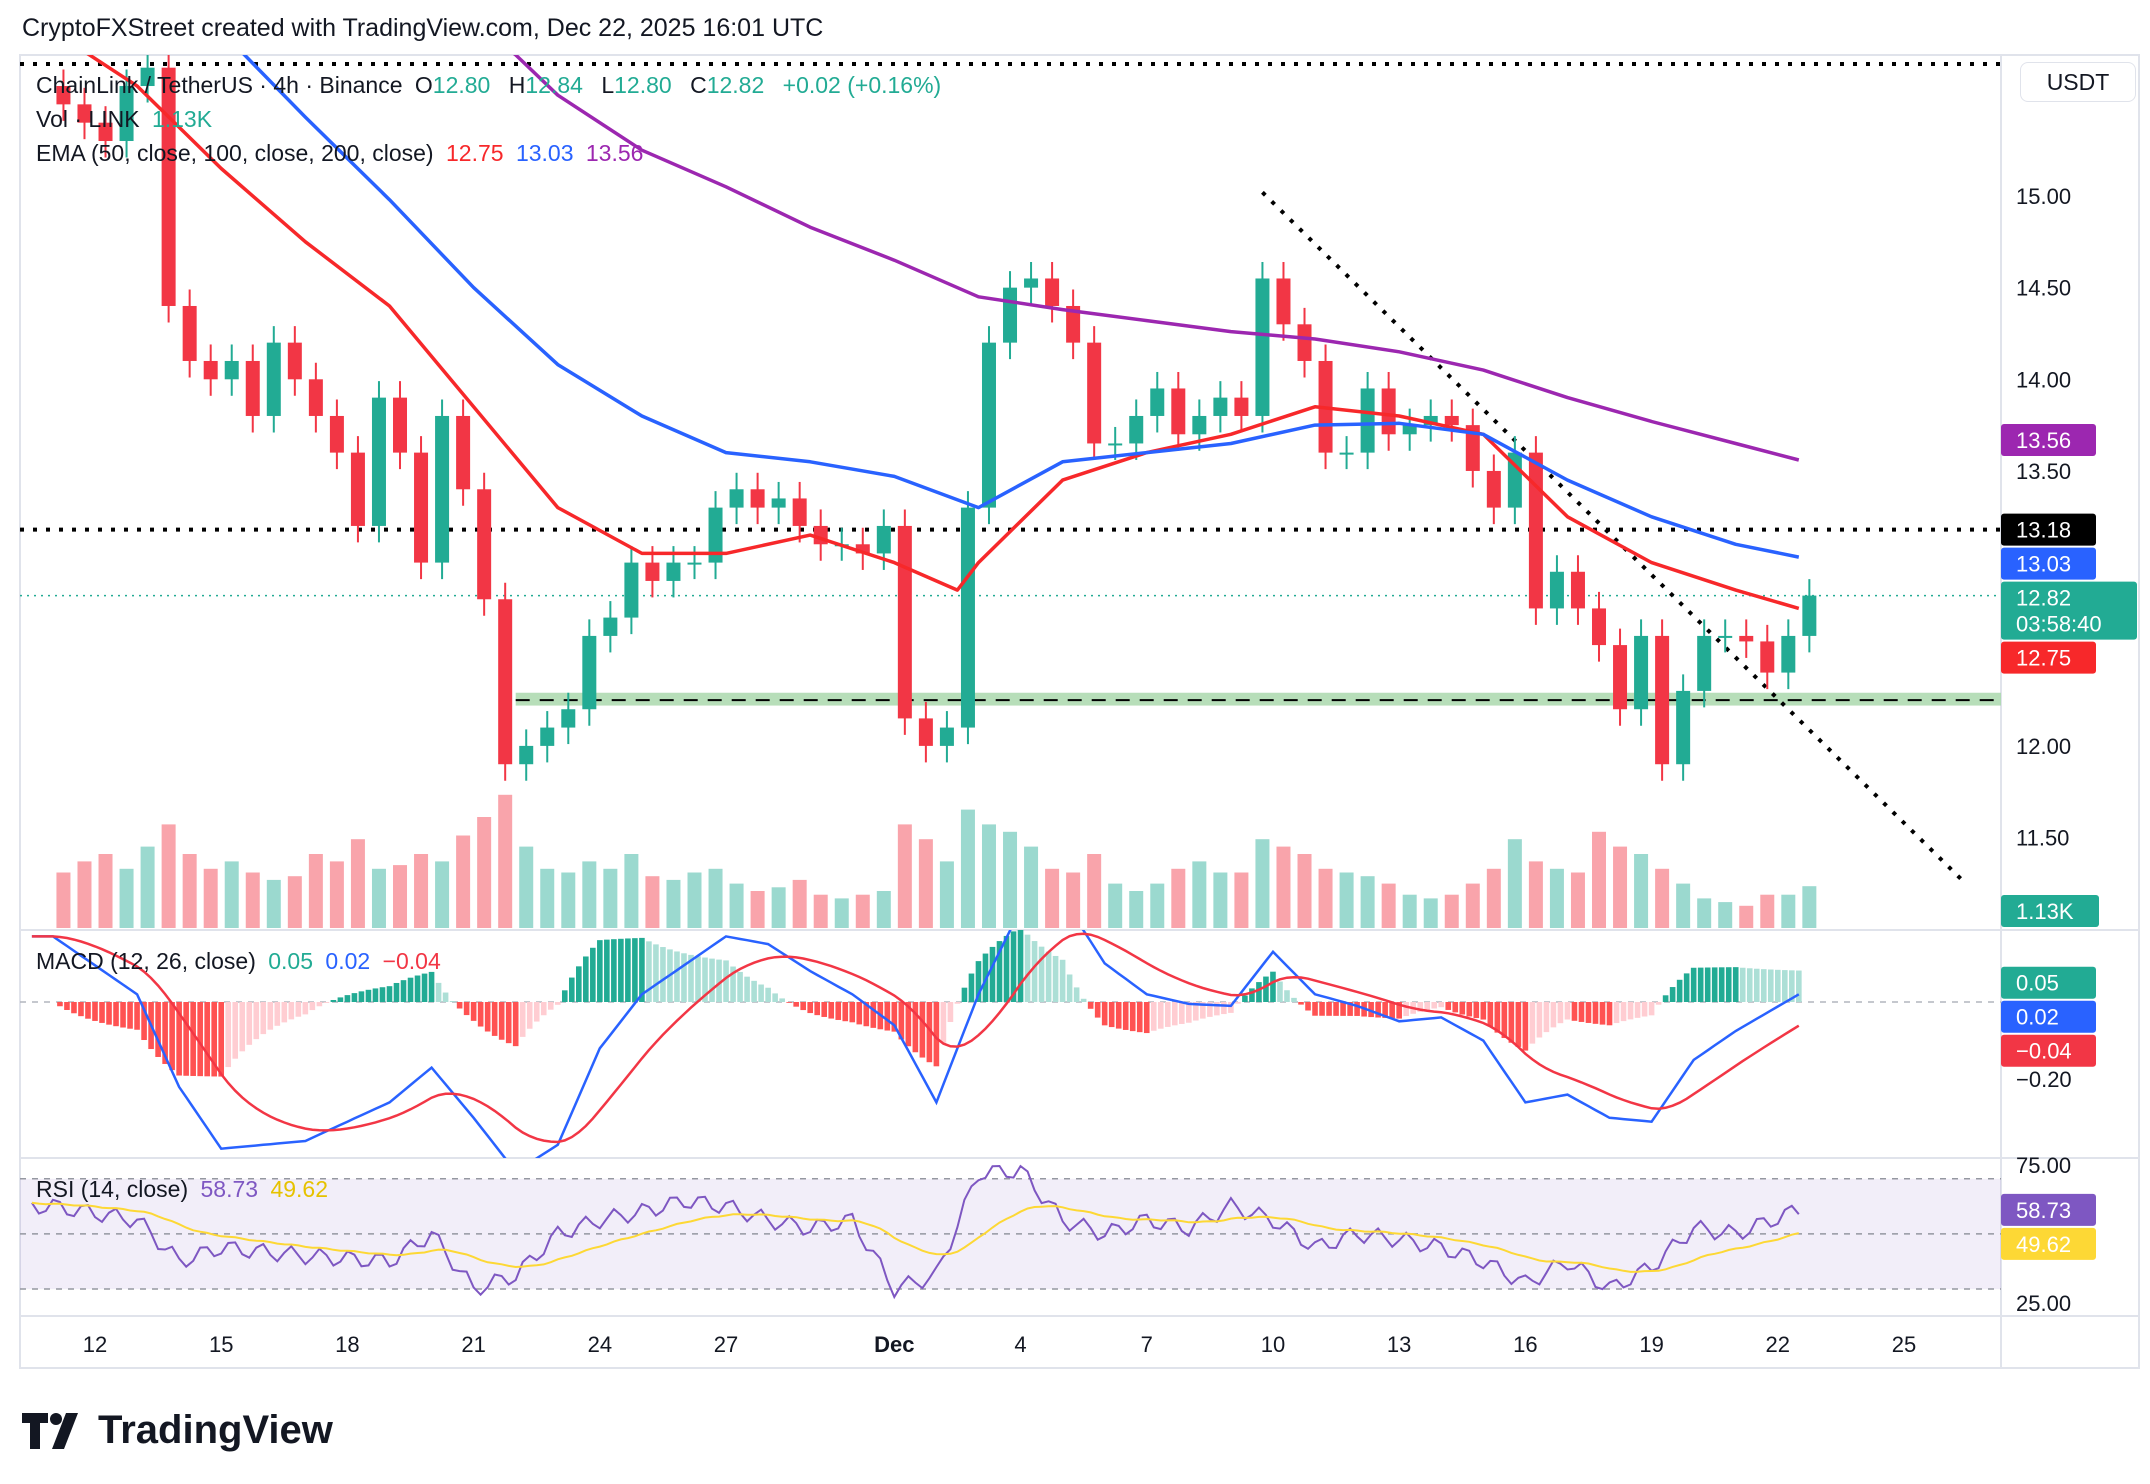  Describe the element at coordinates (112, 1189) in the screenshot. I see `rsi-label: RSI (14, close)` at that location.